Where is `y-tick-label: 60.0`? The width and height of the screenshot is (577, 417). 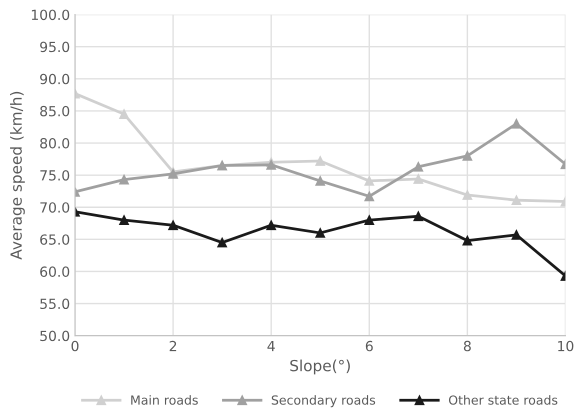
y-tick-label: 60.0 is located at coordinates (55, 271).